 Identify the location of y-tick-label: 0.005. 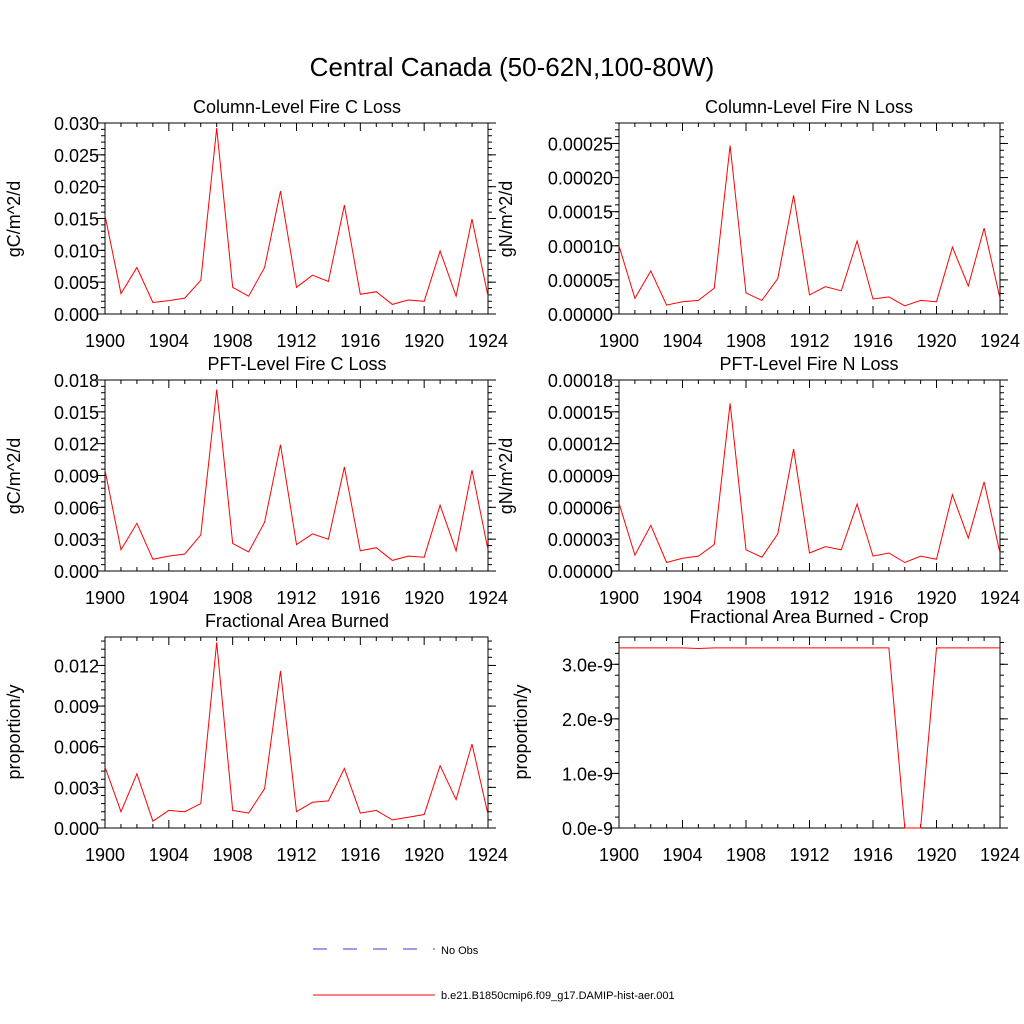
(76, 283).